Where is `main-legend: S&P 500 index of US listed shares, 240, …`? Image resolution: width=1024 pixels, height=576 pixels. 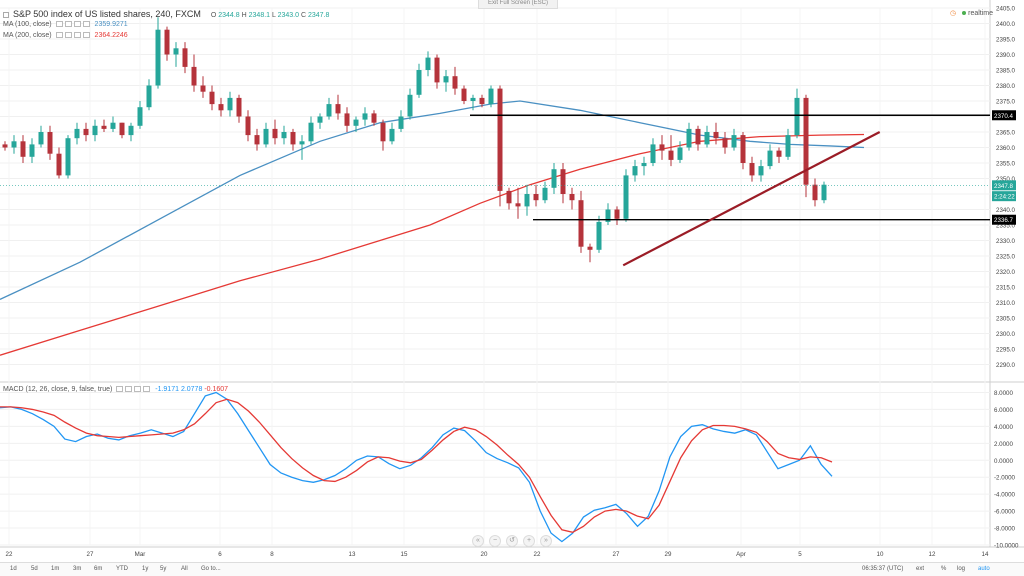
main-legend: S&P 500 index of US listed shares, 240, … is located at coordinates (166, 14).